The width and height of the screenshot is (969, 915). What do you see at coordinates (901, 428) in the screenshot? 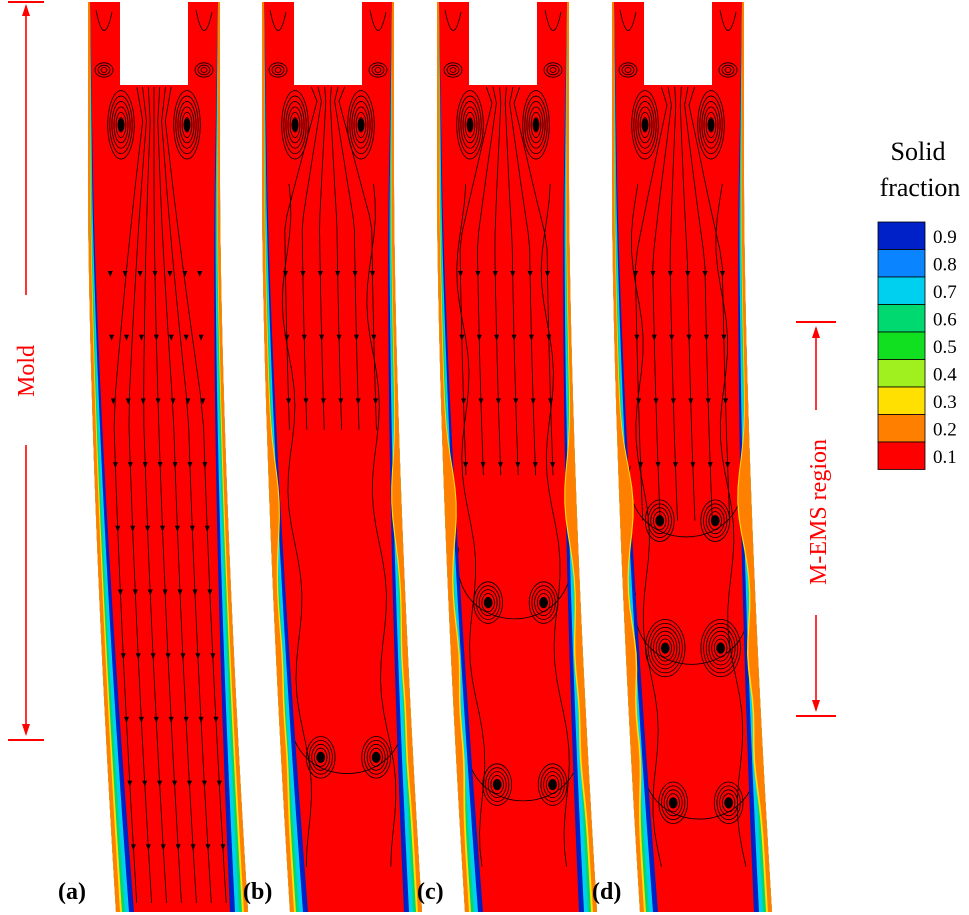
I see `legend-swatch-0.2` at bounding box center [901, 428].